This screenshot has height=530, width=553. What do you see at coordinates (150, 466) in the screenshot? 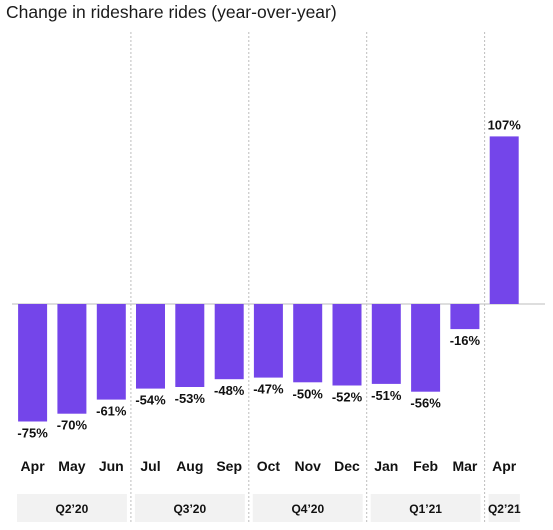
I see `month-label-3: Jul` at bounding box center [150, 466].